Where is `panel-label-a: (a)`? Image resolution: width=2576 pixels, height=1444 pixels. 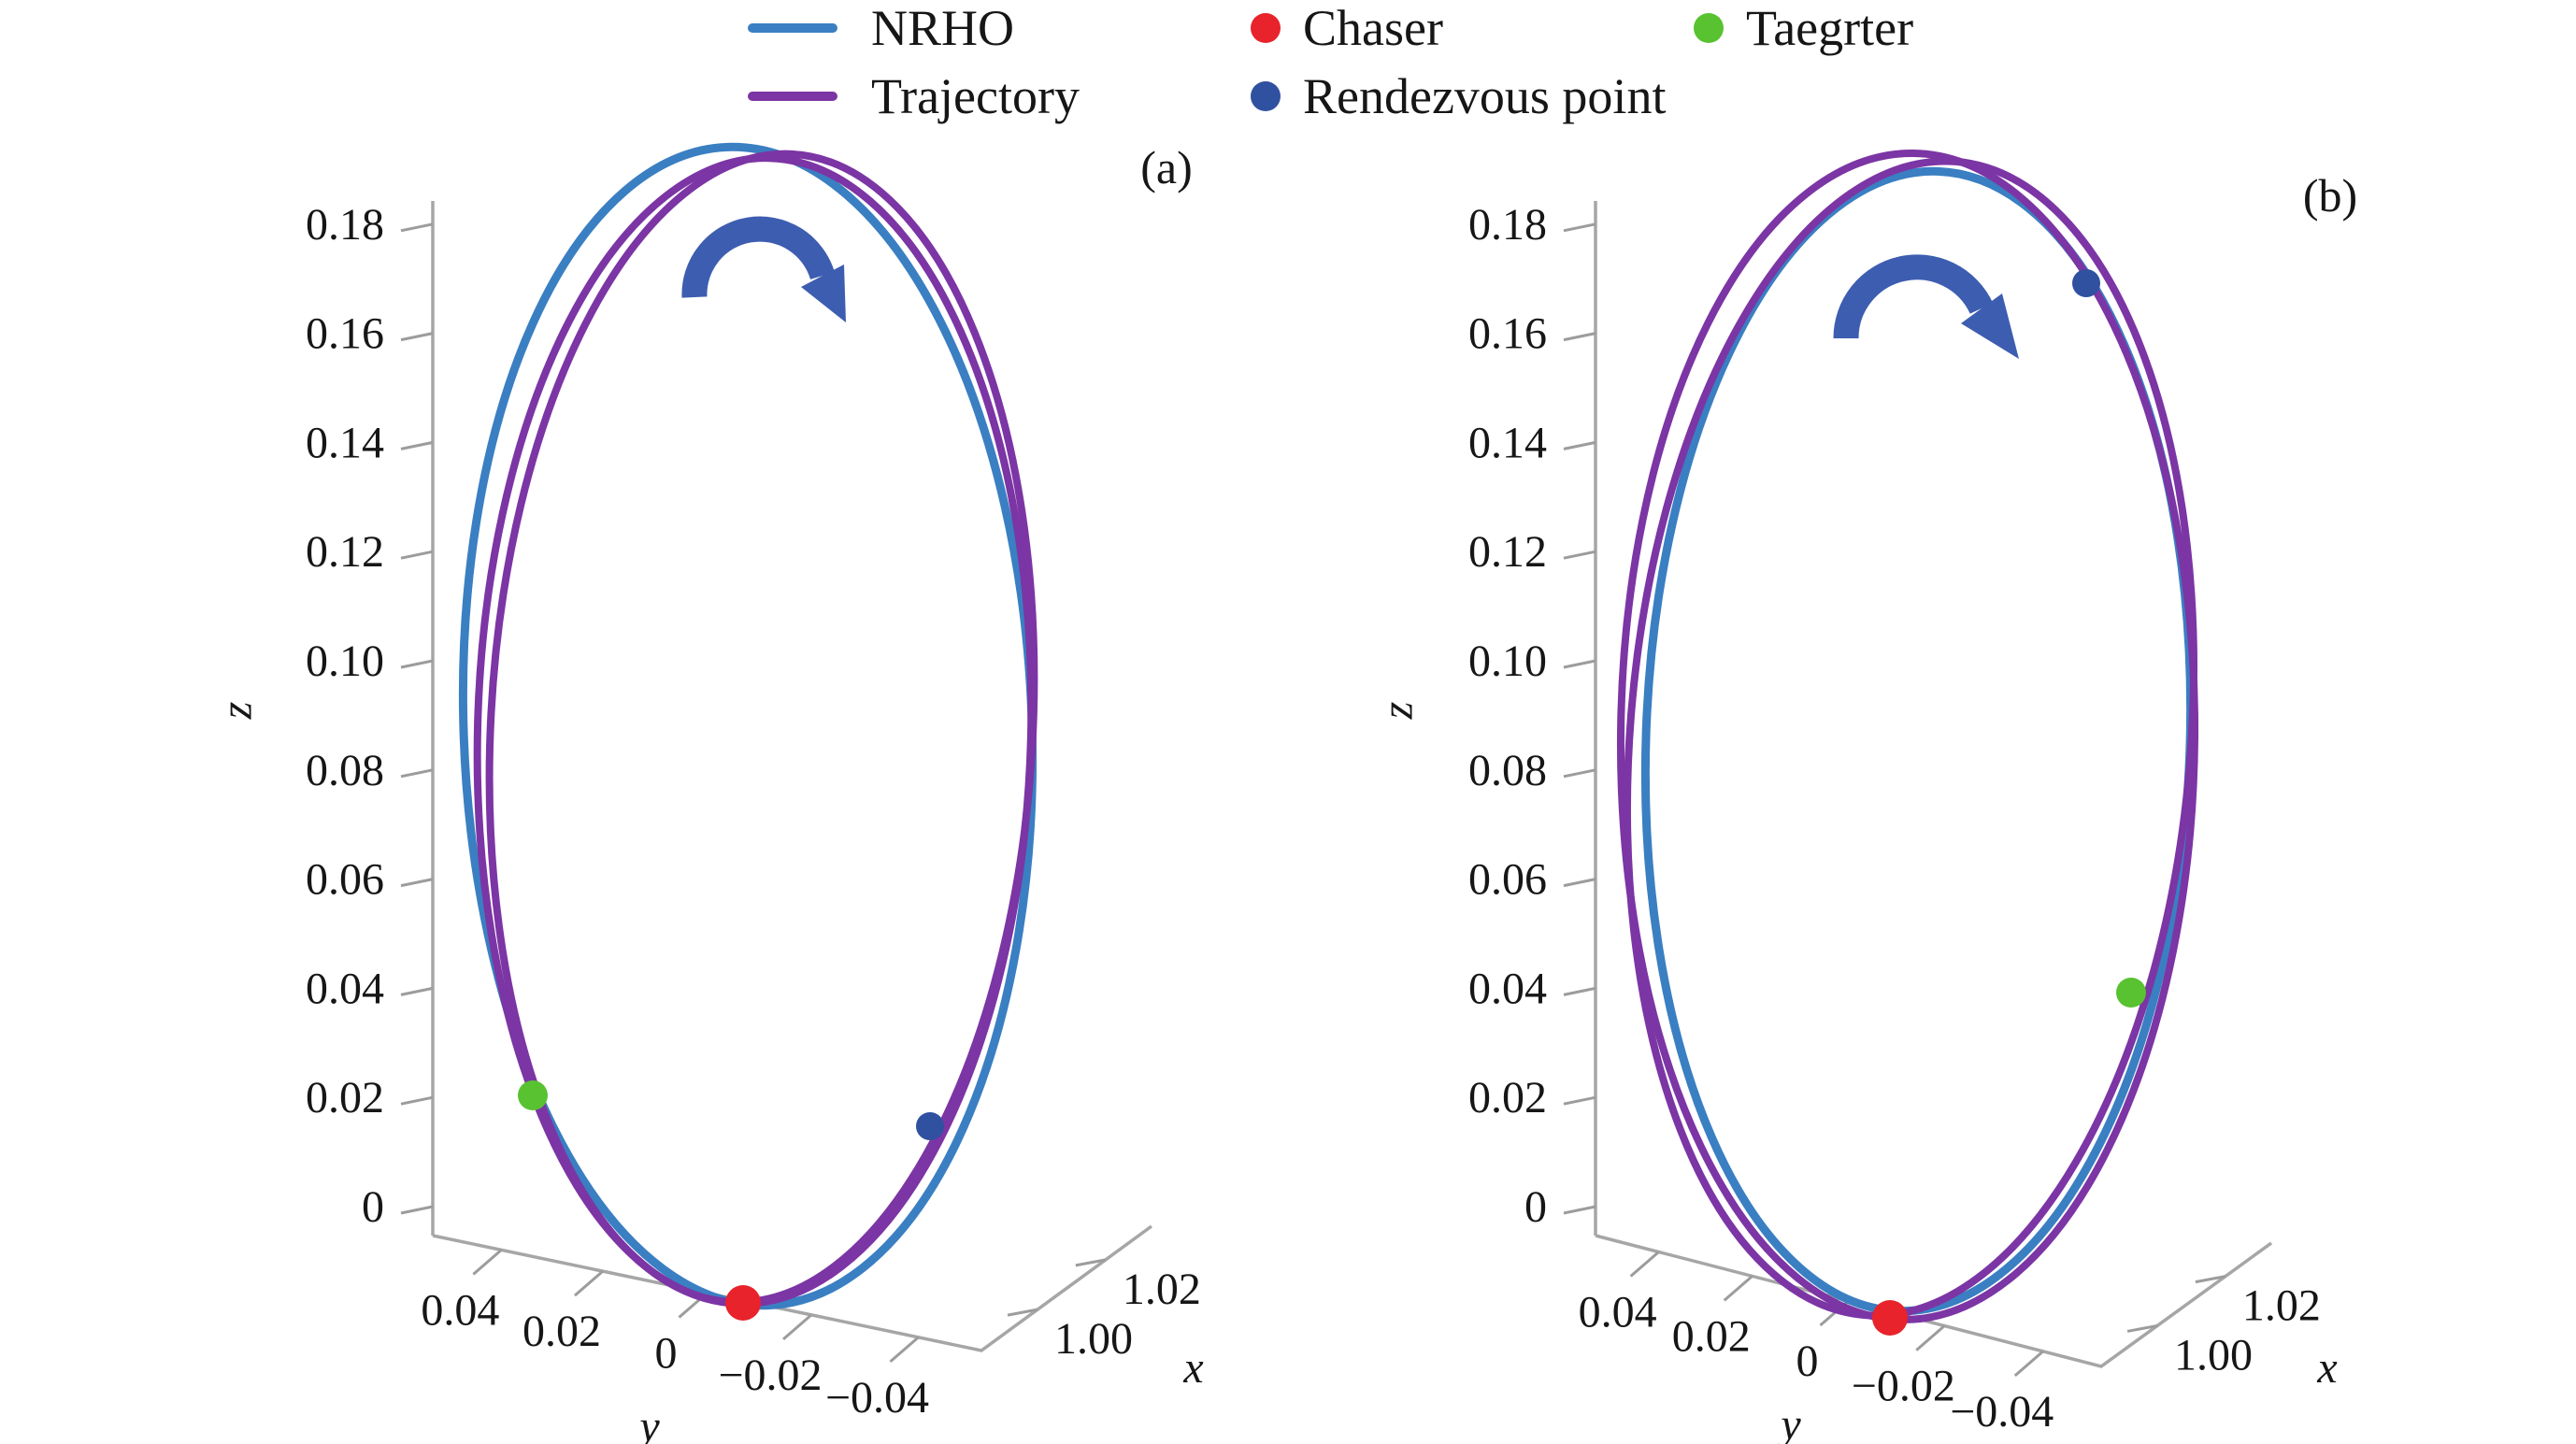 panel-label-a: (a) is located at coordinates (1166, 167).